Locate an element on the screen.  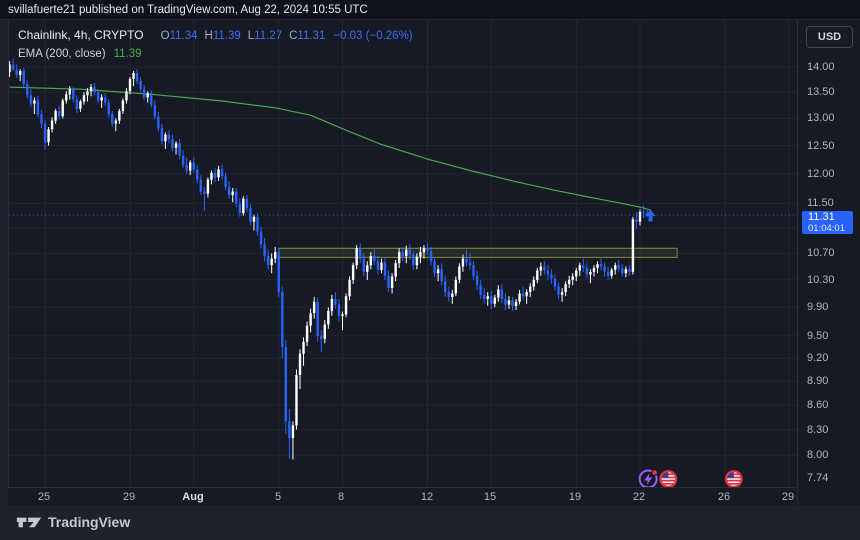
currency-toggle-button: USD is located at coordinates (829, 37).